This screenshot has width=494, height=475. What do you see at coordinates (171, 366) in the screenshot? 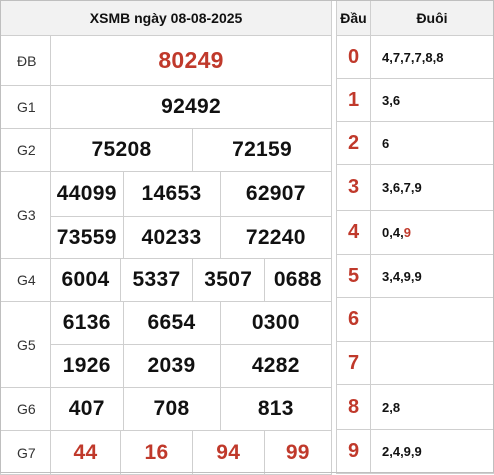
I see `prize-g5-number: 2039` at bounding box center [171, 366].